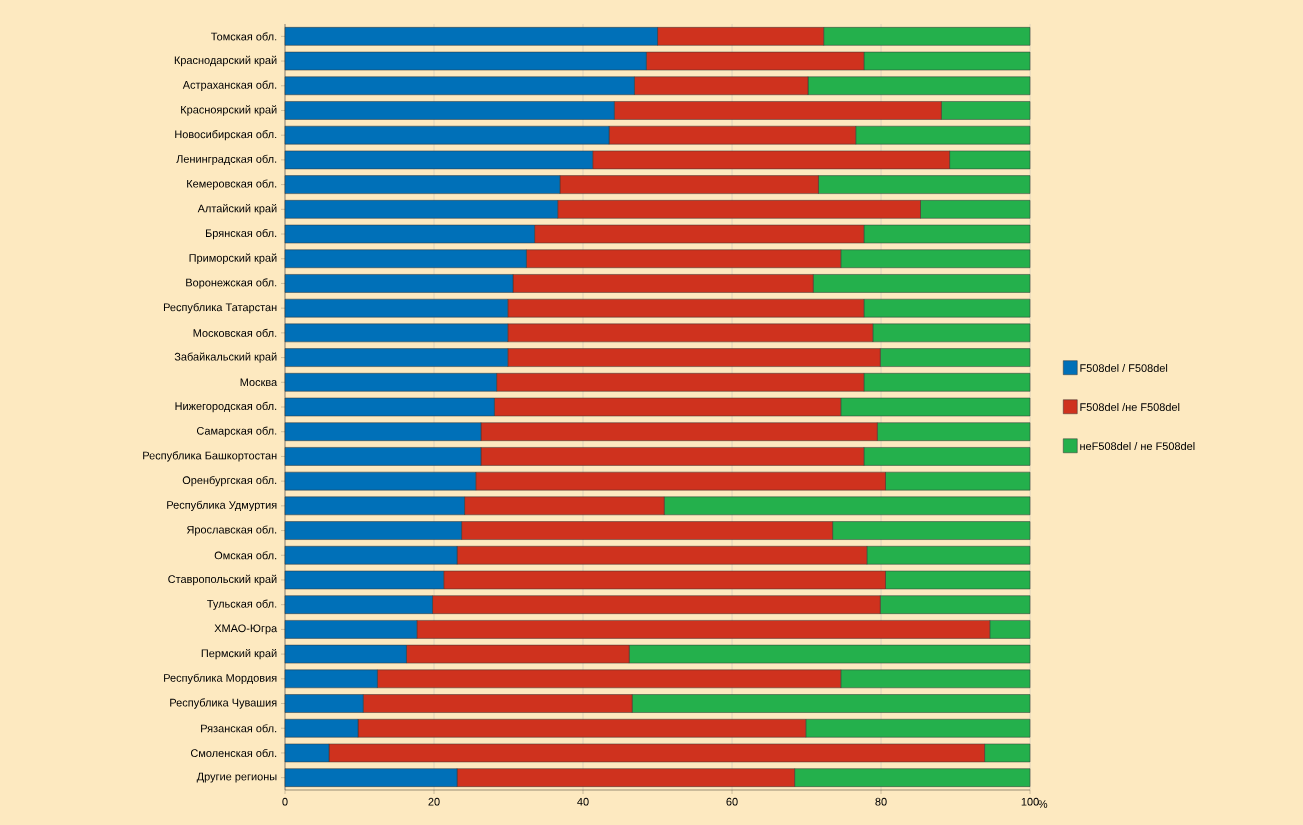  Describe the element at coordinates (235, 332) in the screenshot. I see `y-tick-label: Московская обл.` at that location.